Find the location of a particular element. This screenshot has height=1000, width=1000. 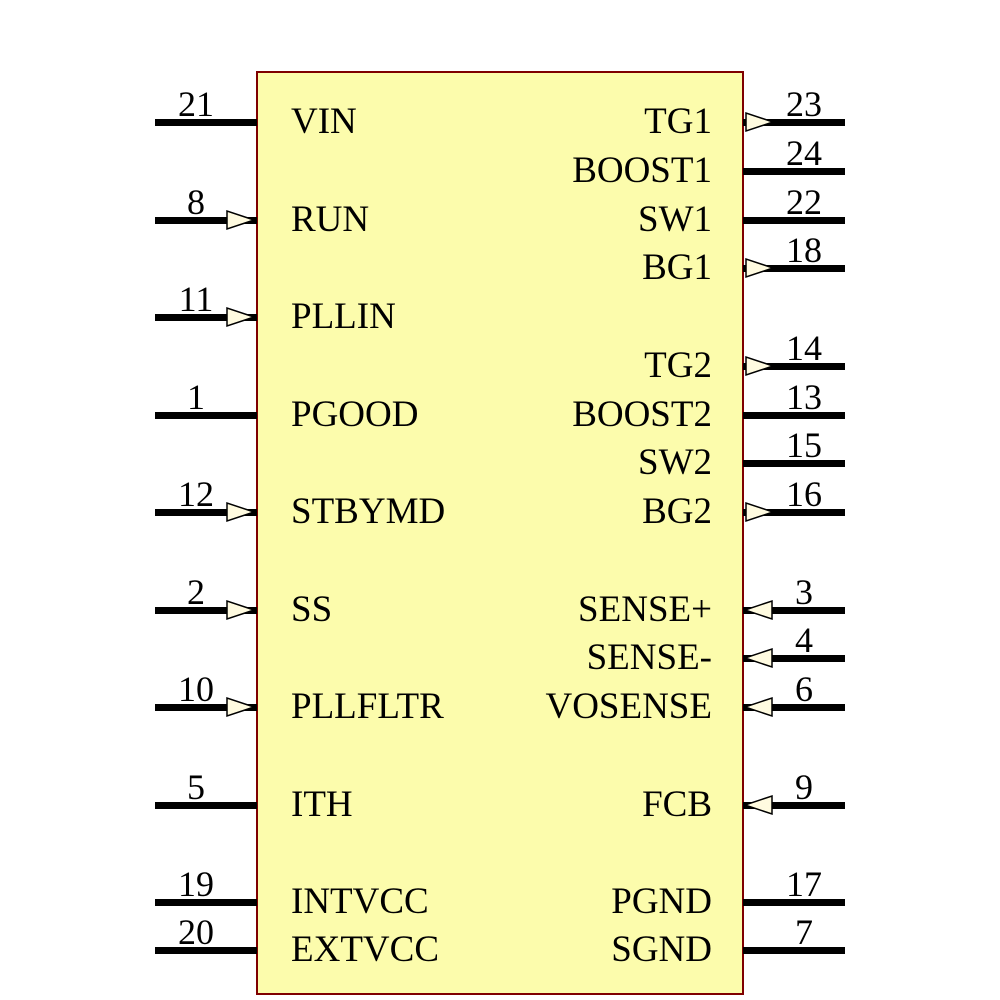

pin-ss-label: SS is located at coordinates (312, 609).